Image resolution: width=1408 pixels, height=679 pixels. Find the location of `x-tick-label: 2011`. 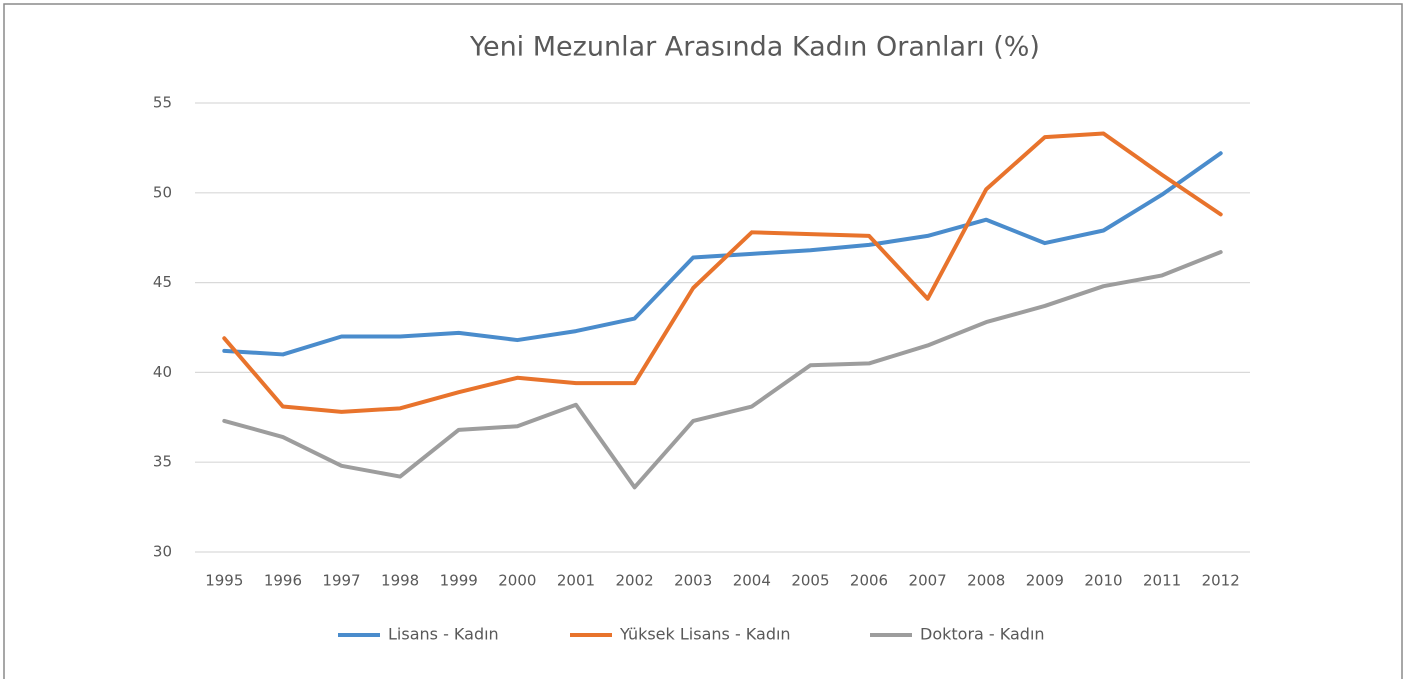

x-tick-label: 2011 is located at coordinates (1162, 581).